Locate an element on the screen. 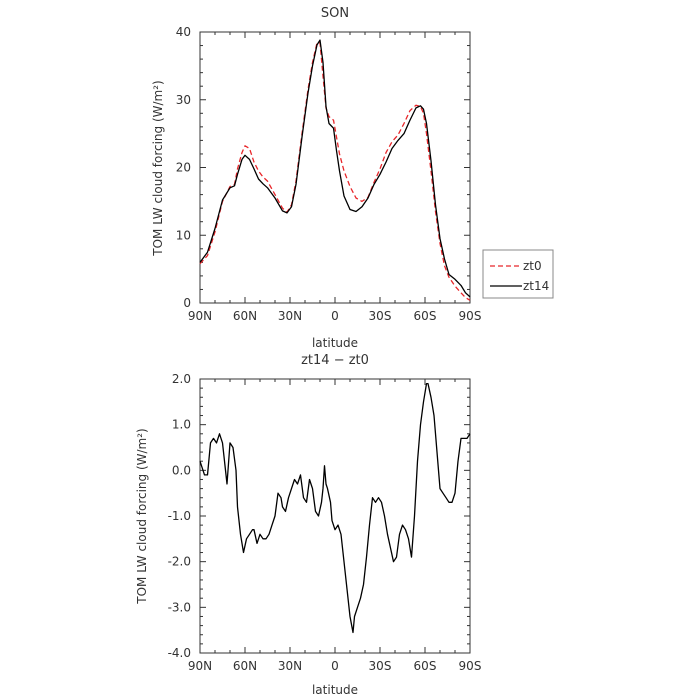 This screenshot has width=700, height=700. legend-entry-zt14: zt14 is located at coordinates (536, 286).